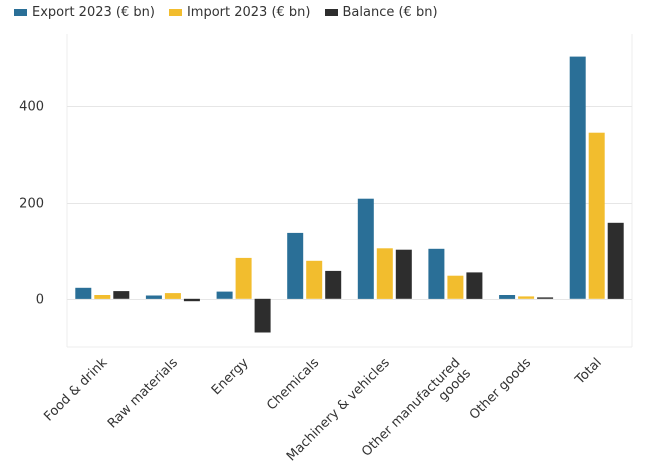  I want to click on x-tick-label: Other goods, so click(500, 388).